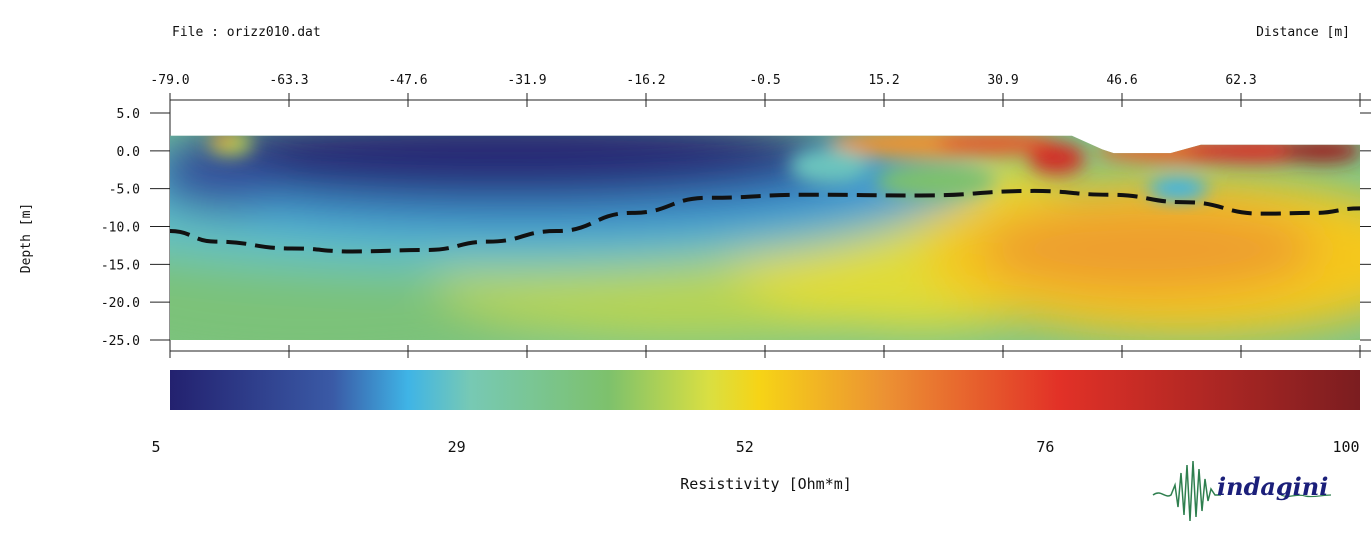 Image resolution: width=1371 pixels, height=537 pixels. I want to click on y-tick-label: 0.0, so click(128, 152).